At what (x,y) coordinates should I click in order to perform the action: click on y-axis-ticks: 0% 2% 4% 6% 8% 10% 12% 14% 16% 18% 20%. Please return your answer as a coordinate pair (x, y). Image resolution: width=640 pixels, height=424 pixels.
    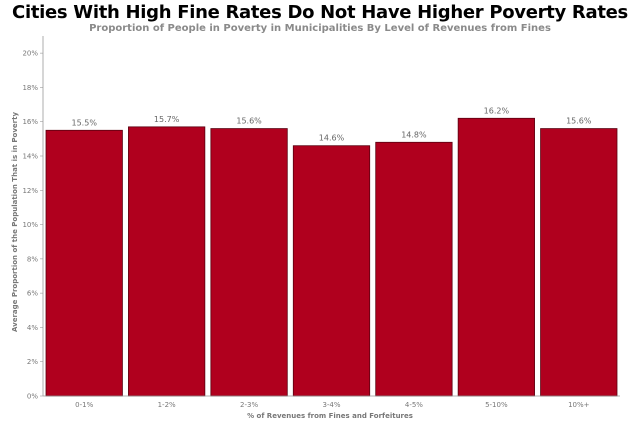
    Looking at the image, I should click on (32, 225).